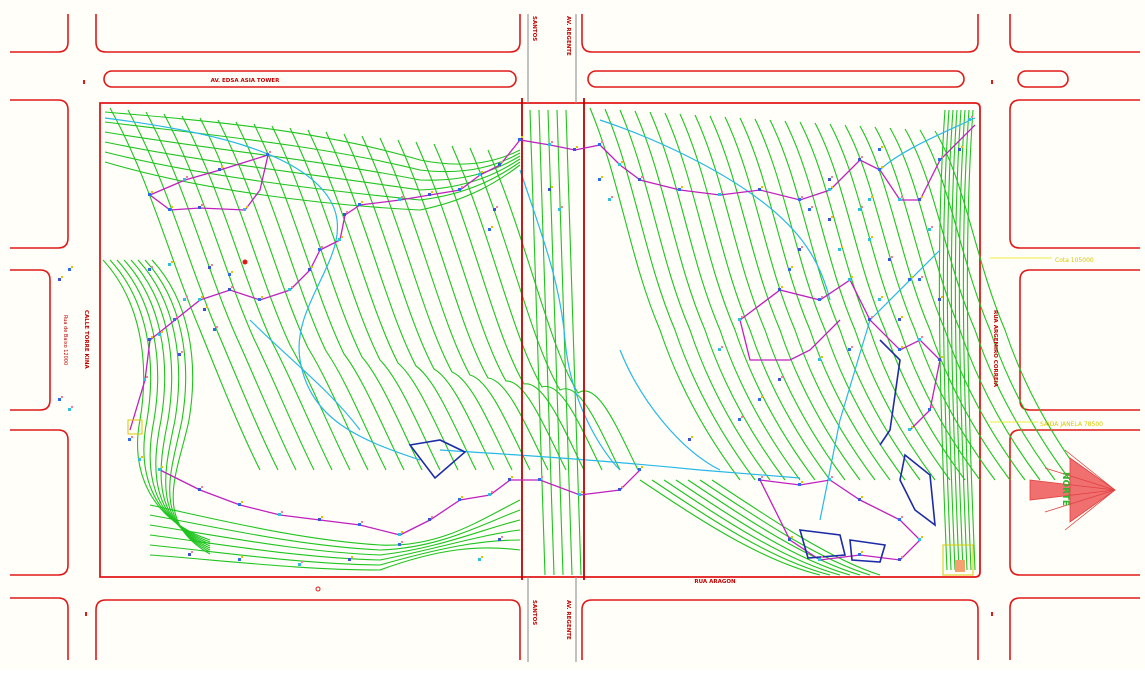  What do you see at coordinates (1074, 260) in the screenshot?
I see `right-annotation-top: Cota 105000` at bounding box center [1074, 260].